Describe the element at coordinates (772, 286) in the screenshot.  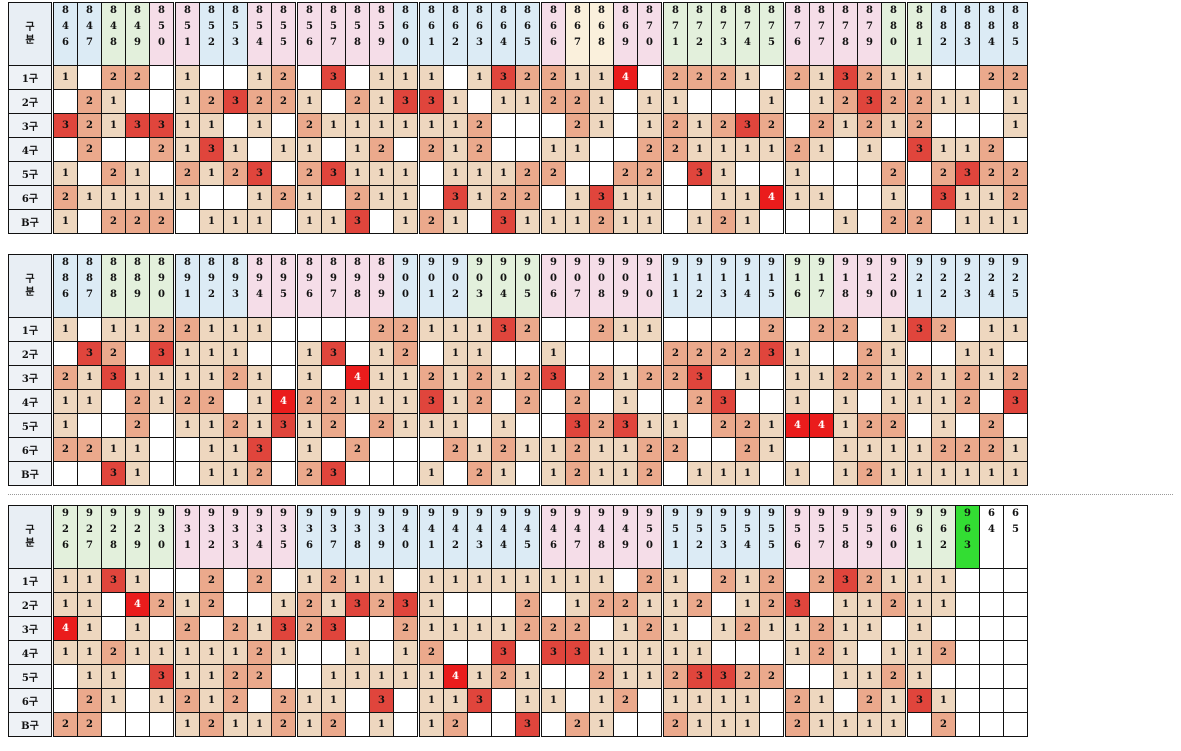
I see `round-header: 9 1 5` at that location.